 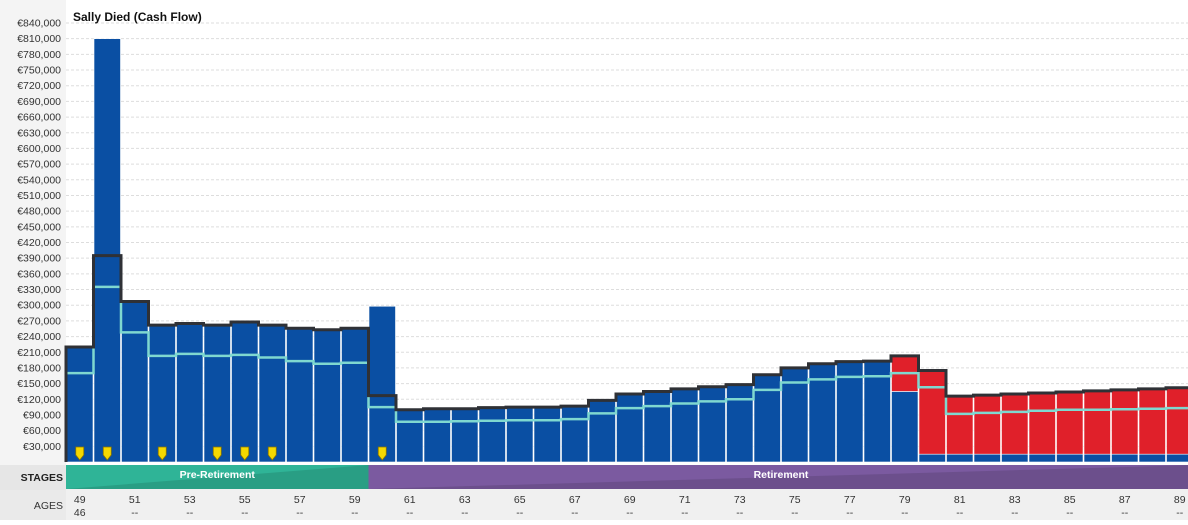 I want to click on y-tick-label: €480,000, so click(x=39, y=212).